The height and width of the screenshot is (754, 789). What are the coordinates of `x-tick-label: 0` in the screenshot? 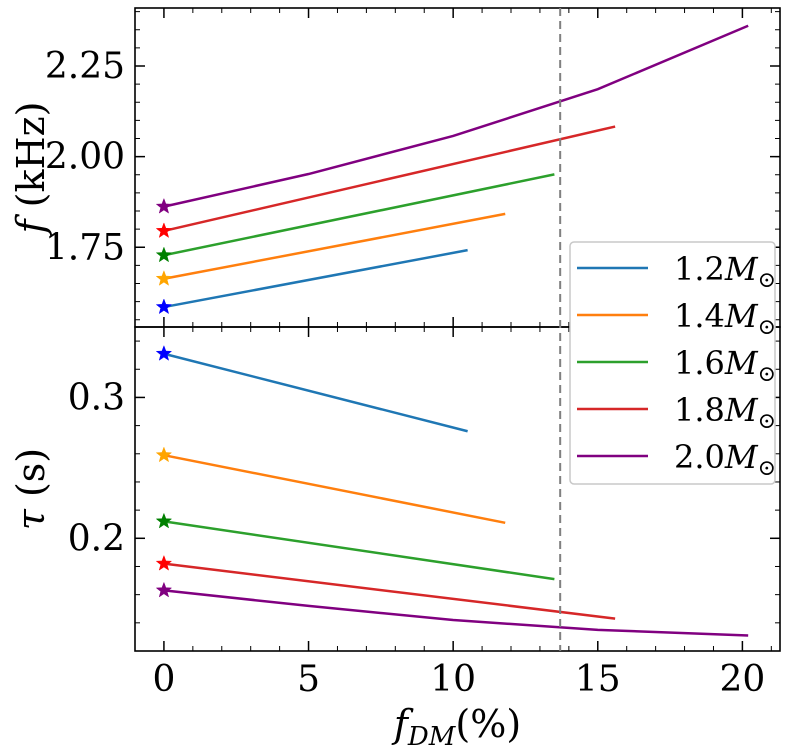 It's located at (163, 679).